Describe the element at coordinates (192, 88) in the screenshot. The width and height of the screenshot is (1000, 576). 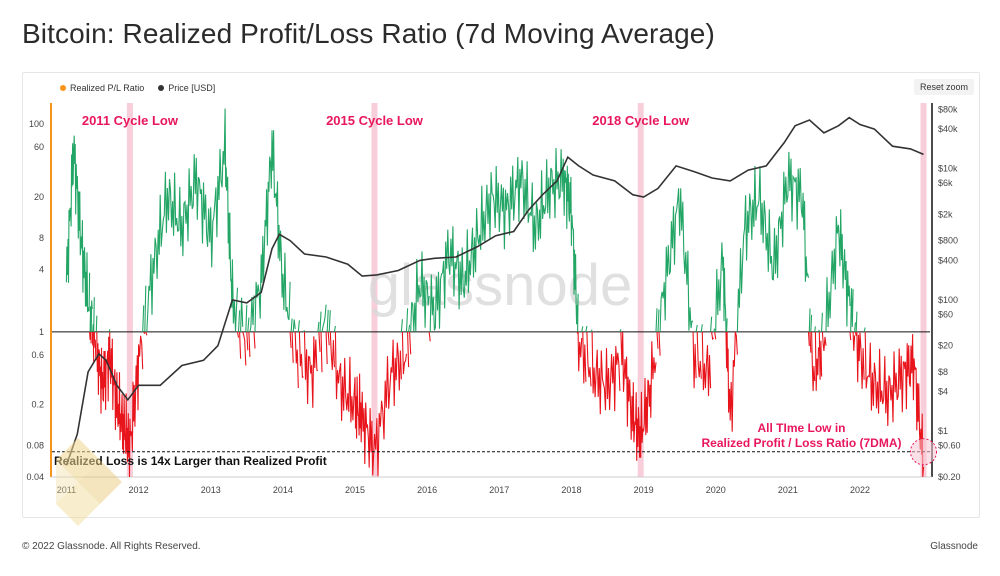
I see `legend-price-label: Price [USD]` at that location.